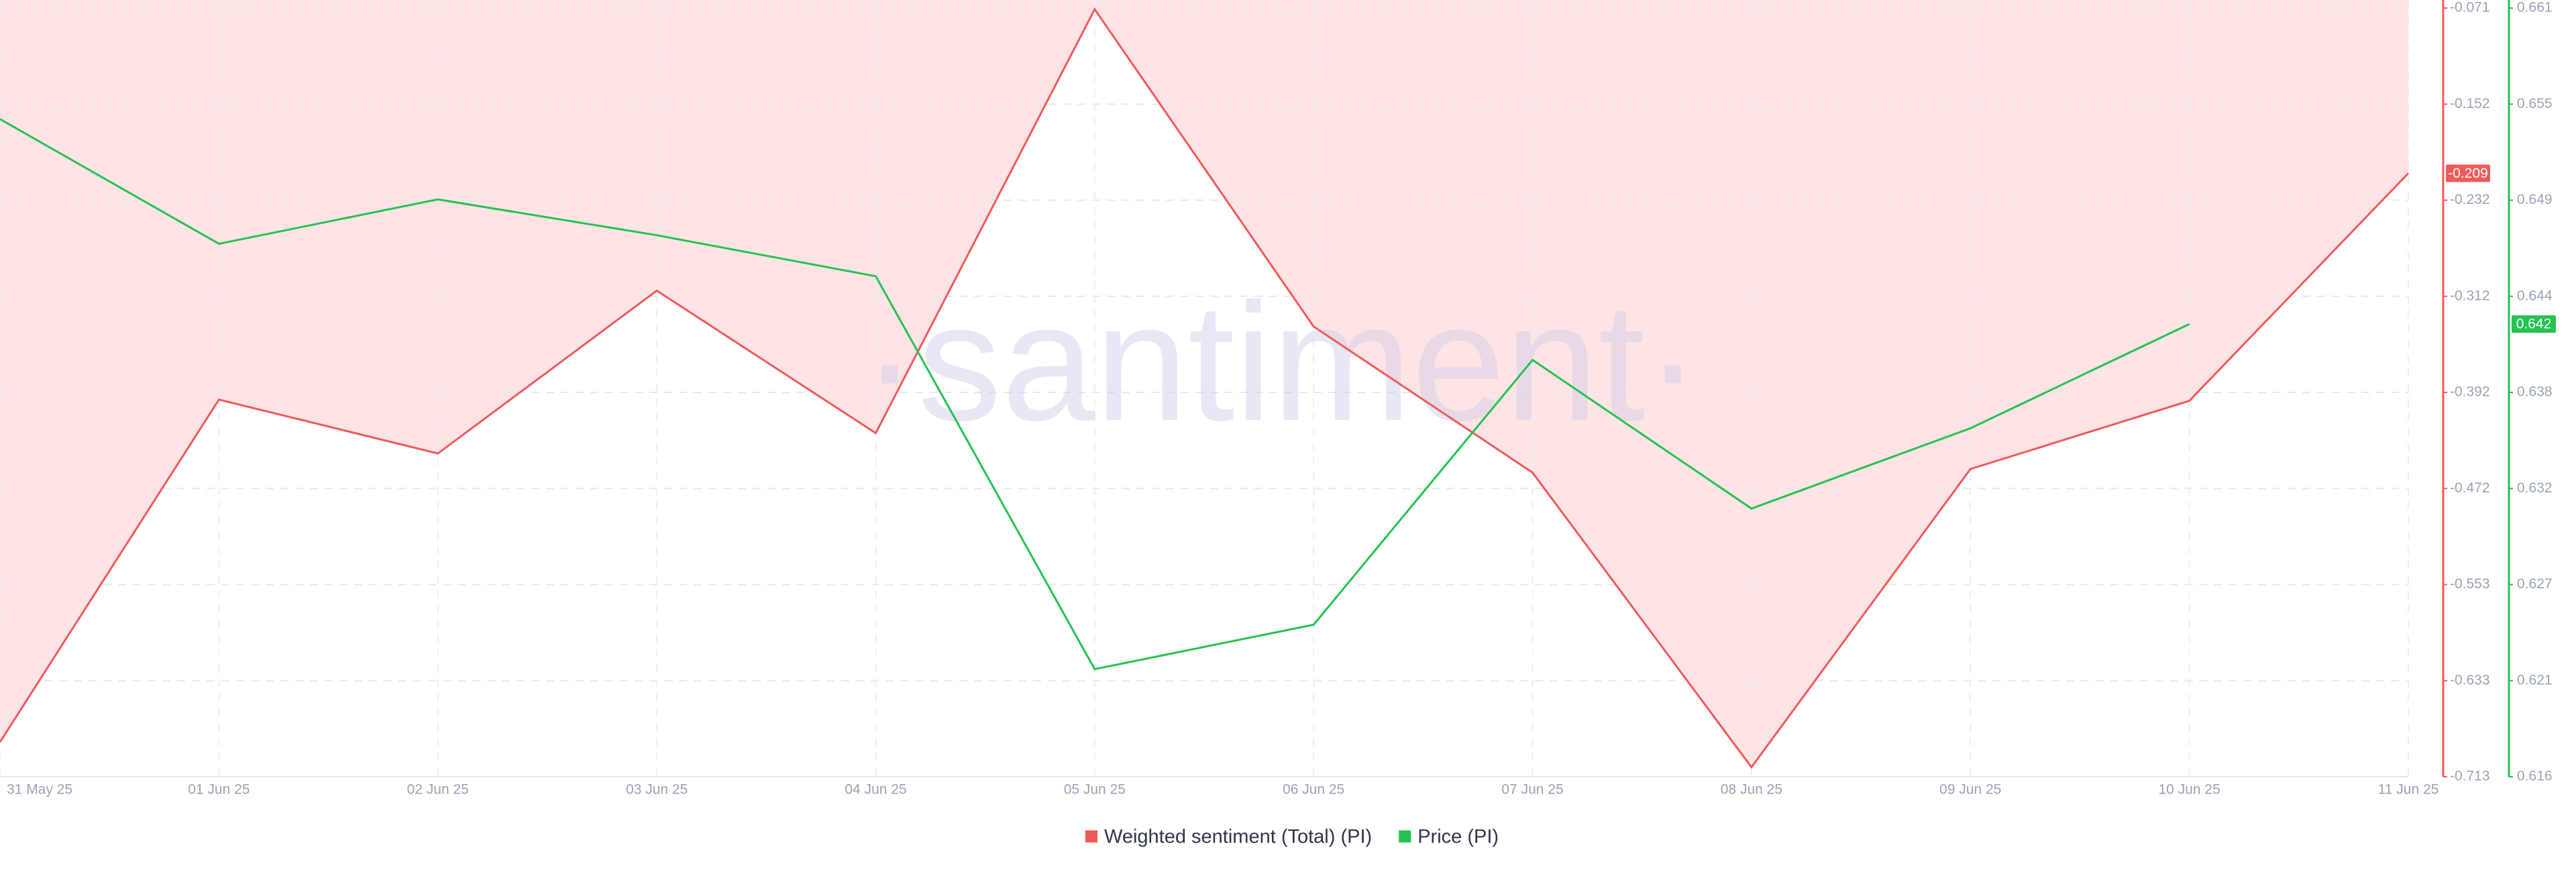 The height and width of the screenshot is (872, 2576). I want to click on x-tick-label: 07 Jun 25, so click(1532, 790).